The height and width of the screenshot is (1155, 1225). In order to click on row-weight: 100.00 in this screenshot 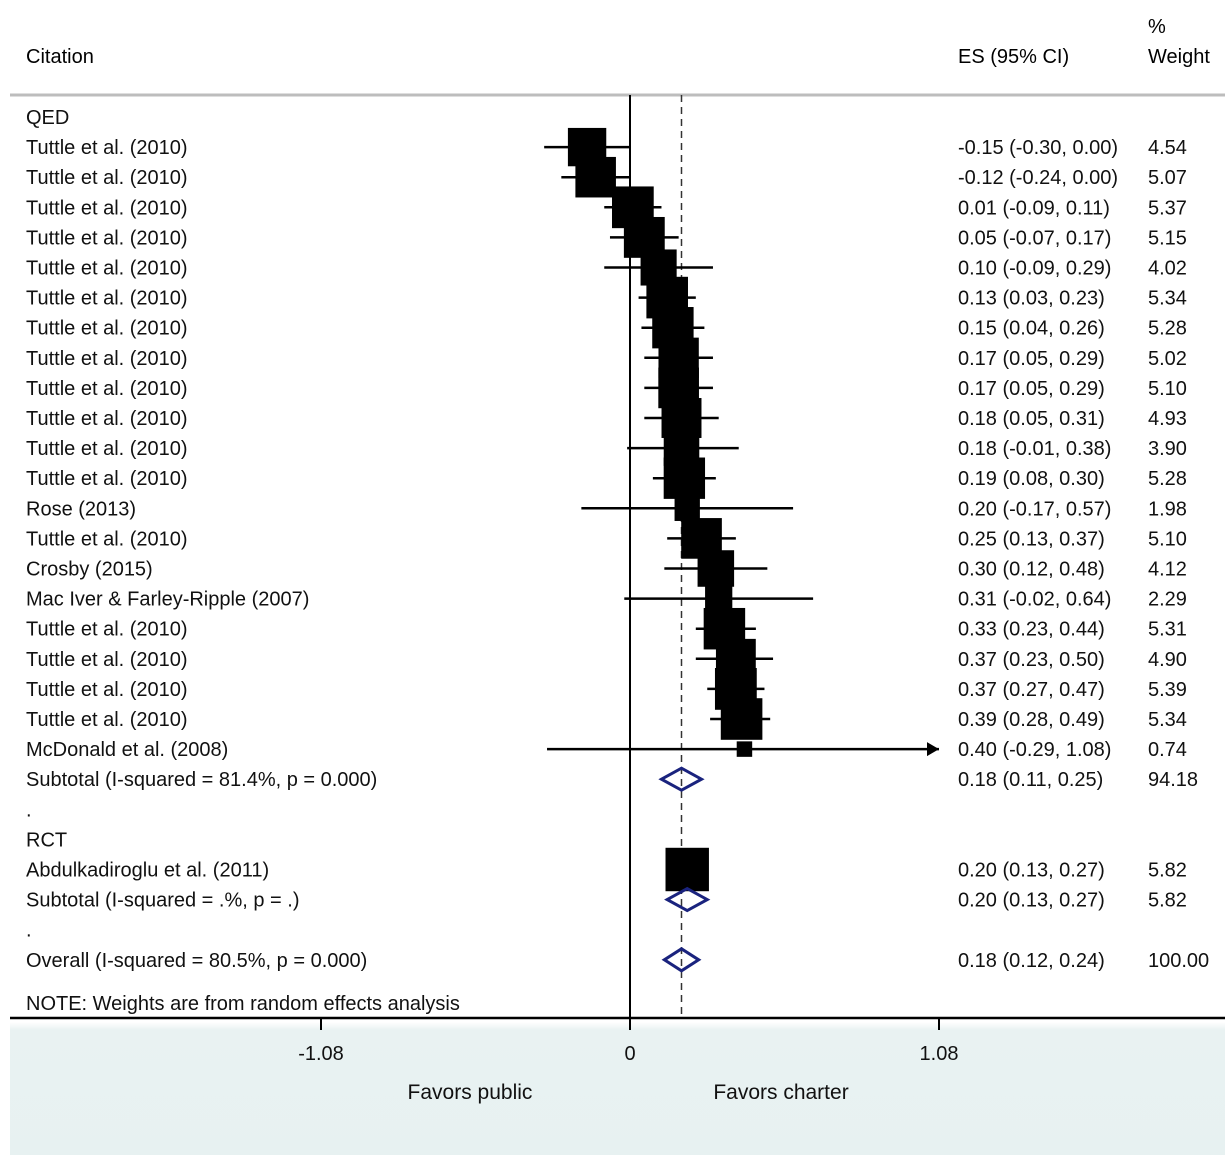, I will do `click(1178, 961)`.